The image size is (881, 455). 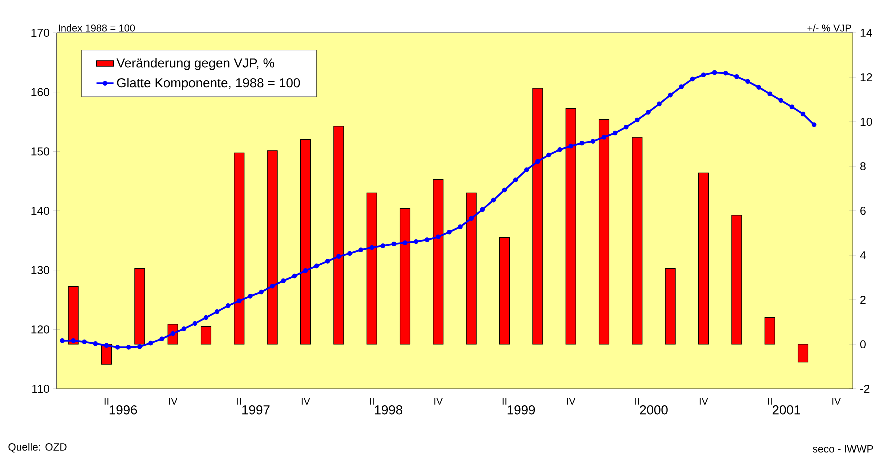 I want to click on legend-label: Veränderung gegen VJP, %, so click(x=195, y=64).